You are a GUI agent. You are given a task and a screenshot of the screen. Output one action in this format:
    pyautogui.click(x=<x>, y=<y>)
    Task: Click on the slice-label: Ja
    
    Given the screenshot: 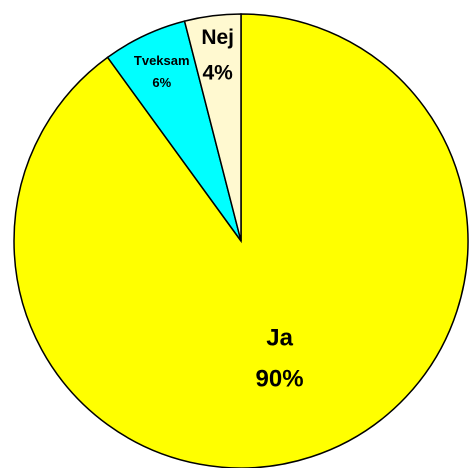 What is the action you would take?
    pyautogui.click(x=279, y=338)
    